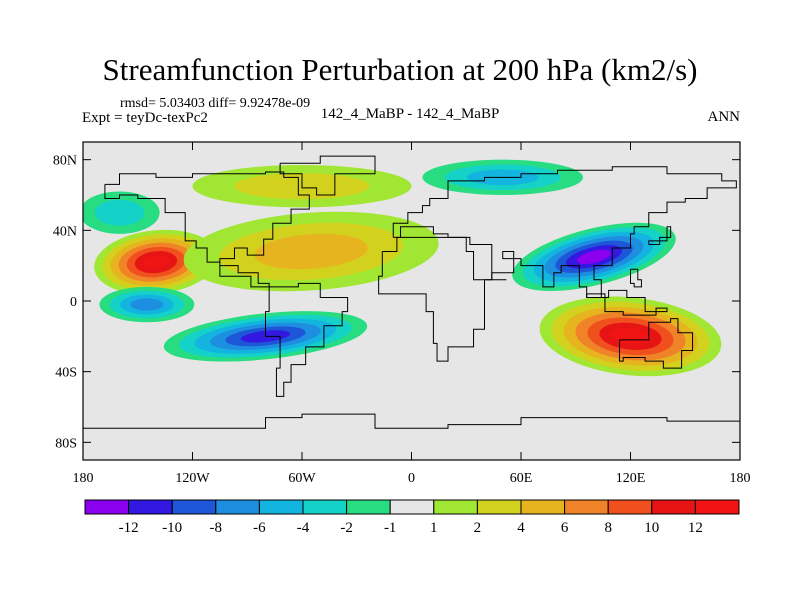 Image resolution: width=800 pixels, height=600 pixels. I want to click on colorbar-label: 4, so click(521, 528).